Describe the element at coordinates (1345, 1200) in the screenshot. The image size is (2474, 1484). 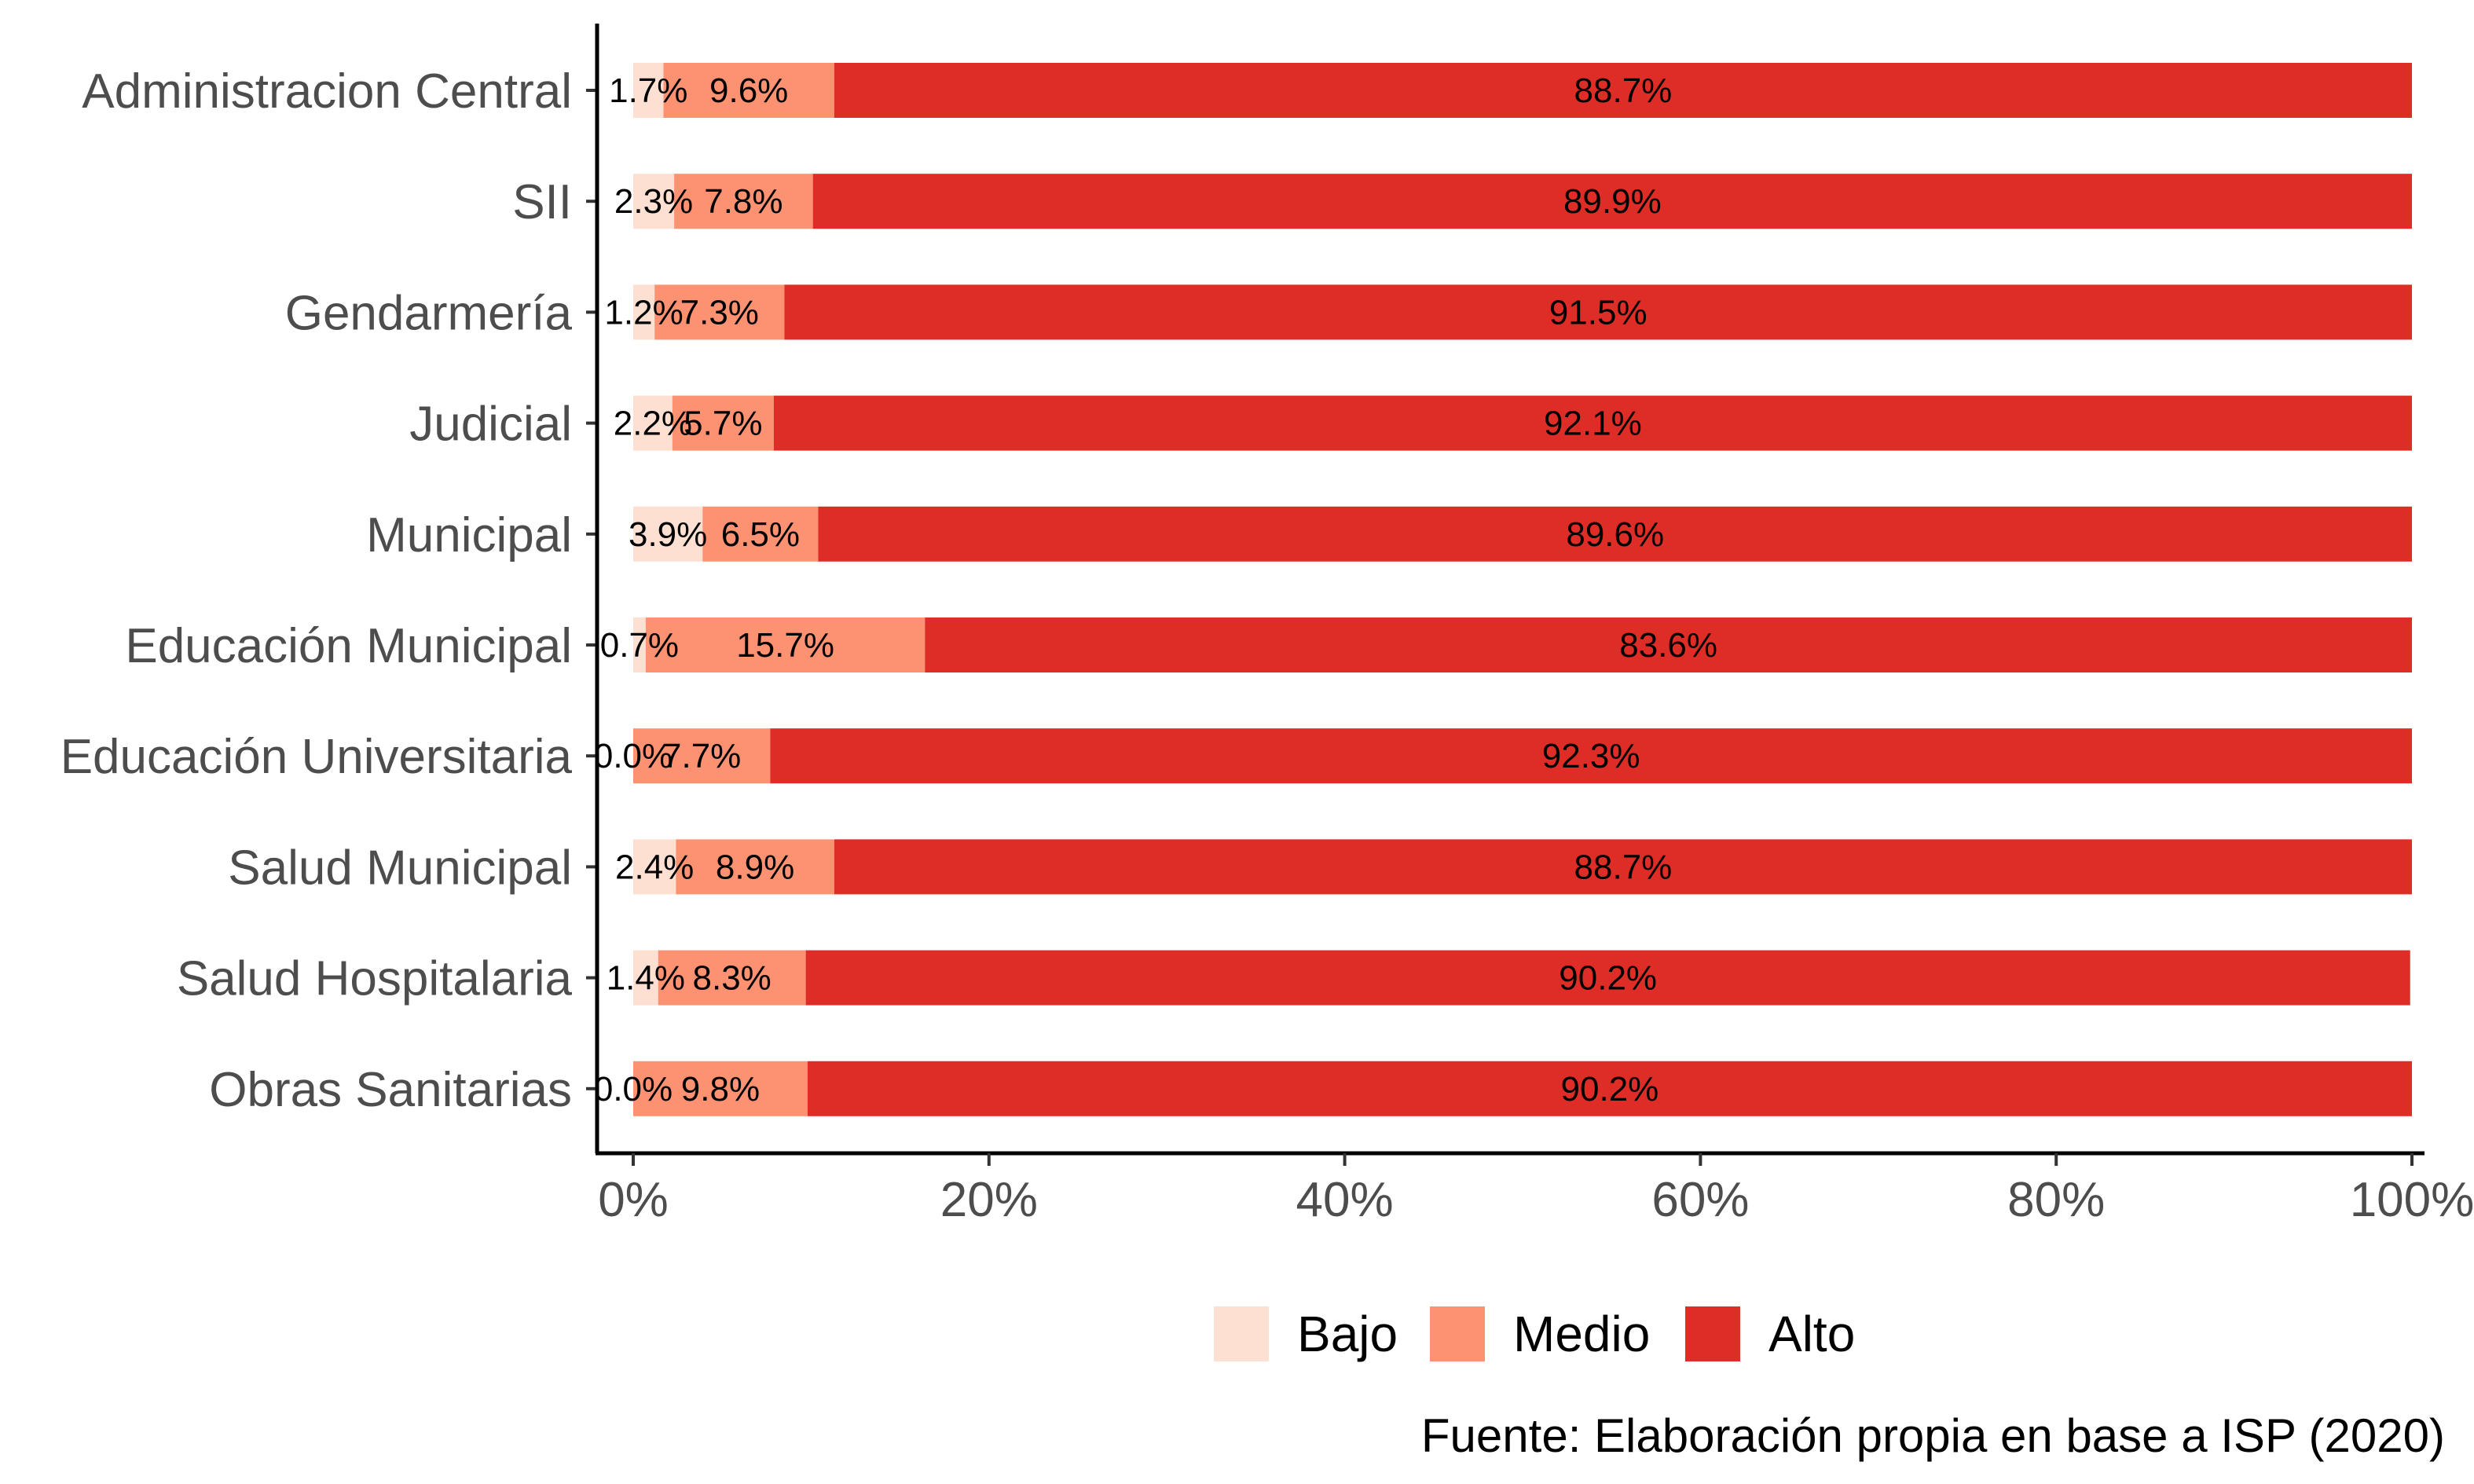
I see `x-tick-label: 40%` at that location.